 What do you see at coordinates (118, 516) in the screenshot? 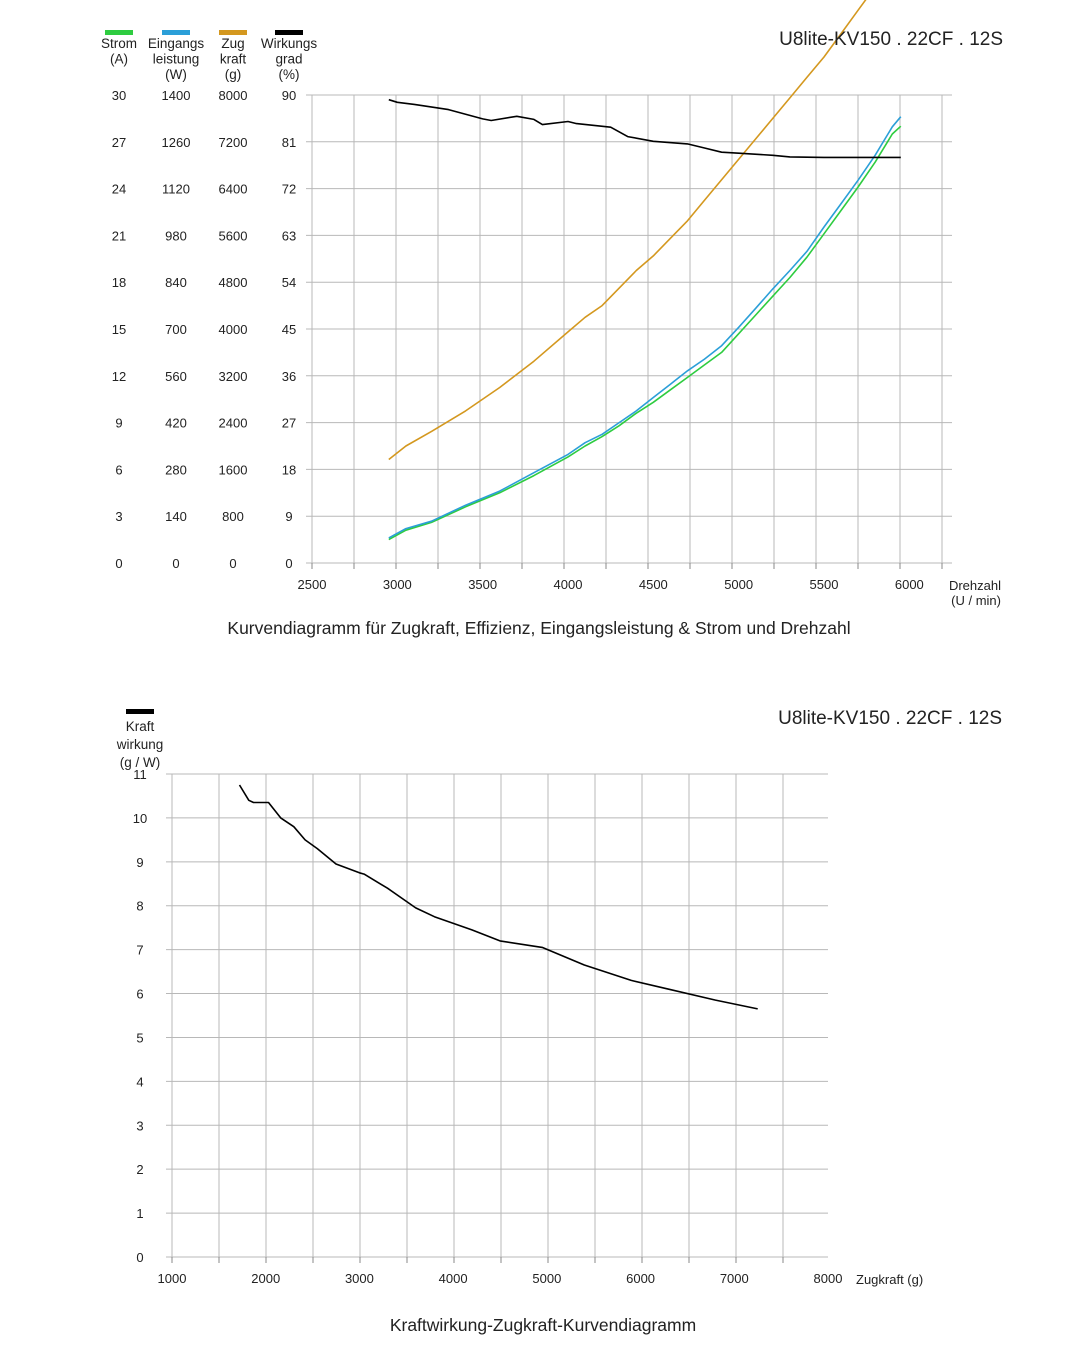
I see `y-tick-label-strom: 3` at bounding box center [118, 516].